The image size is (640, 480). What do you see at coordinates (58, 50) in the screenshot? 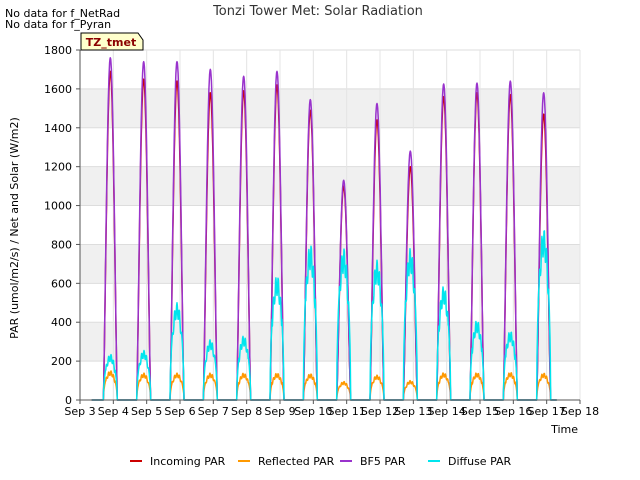
I see `y-tick-label: 1800` at bounding box center [58, 50].